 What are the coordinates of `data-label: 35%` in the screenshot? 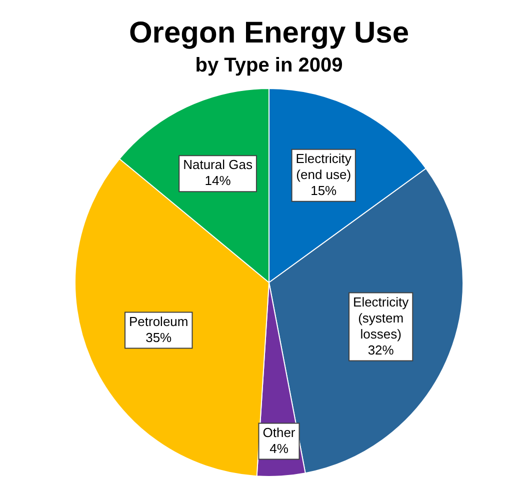 It's located at (159, 337).